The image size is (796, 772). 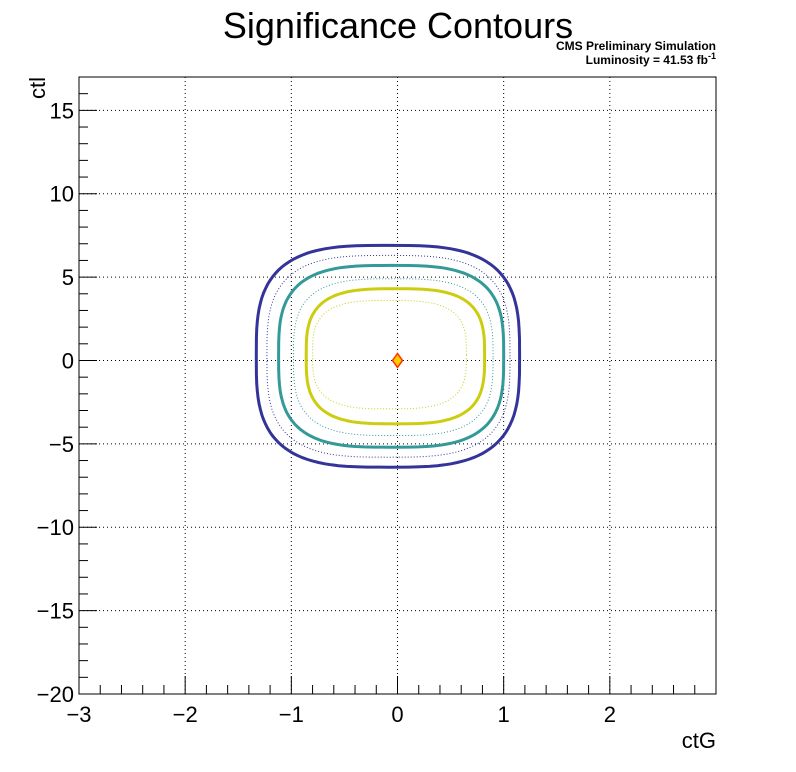 What do you see at coordinates (68, 360) in the screenshot?
I see `y-tick-label: 0` at bounding box center [68, 360].